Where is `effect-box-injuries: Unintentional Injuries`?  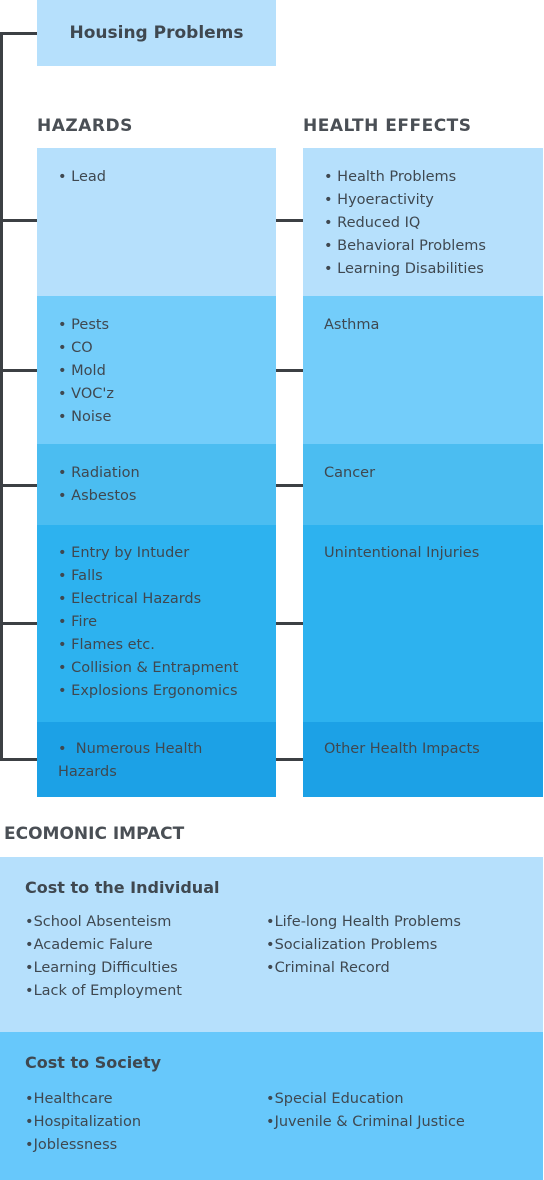
effect-box-injuries: Unintentional Injuries is located at coordinates (423, 623).